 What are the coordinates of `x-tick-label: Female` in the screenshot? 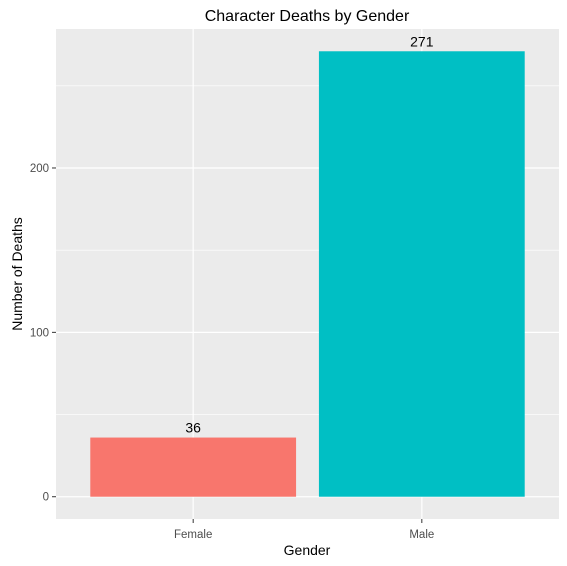 It's located at (193, 535).